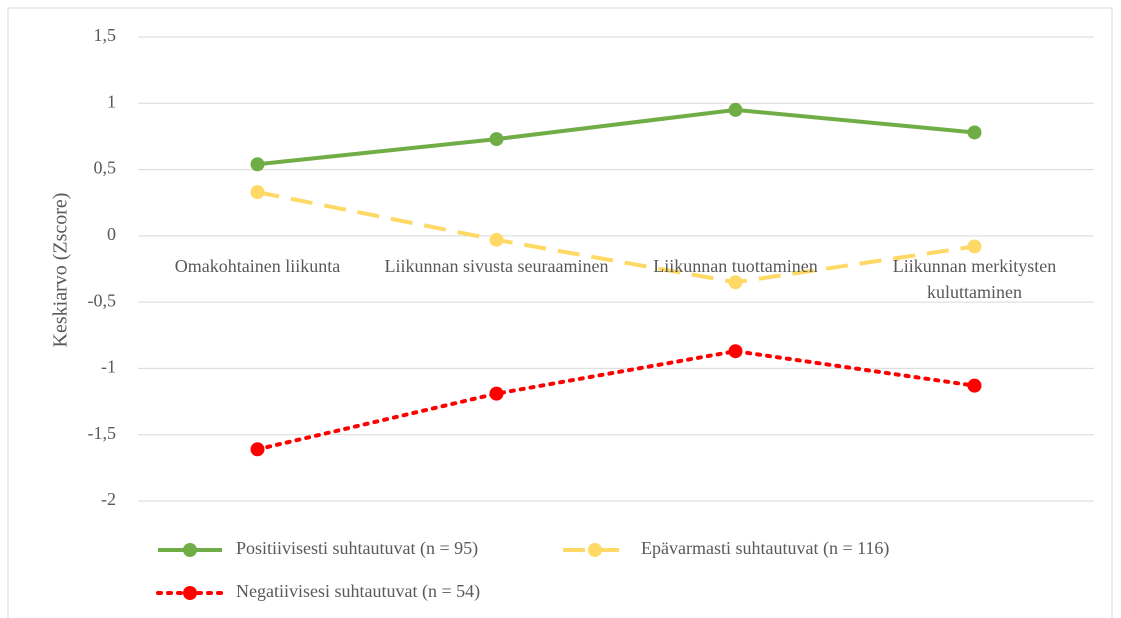 This screenshot has height=618, width=1121. What do you see at coordinates (257, 266) in the screenshot?
I see `x-tick-label: Omakohtainen liikunta` at bounding box center [257, 266].